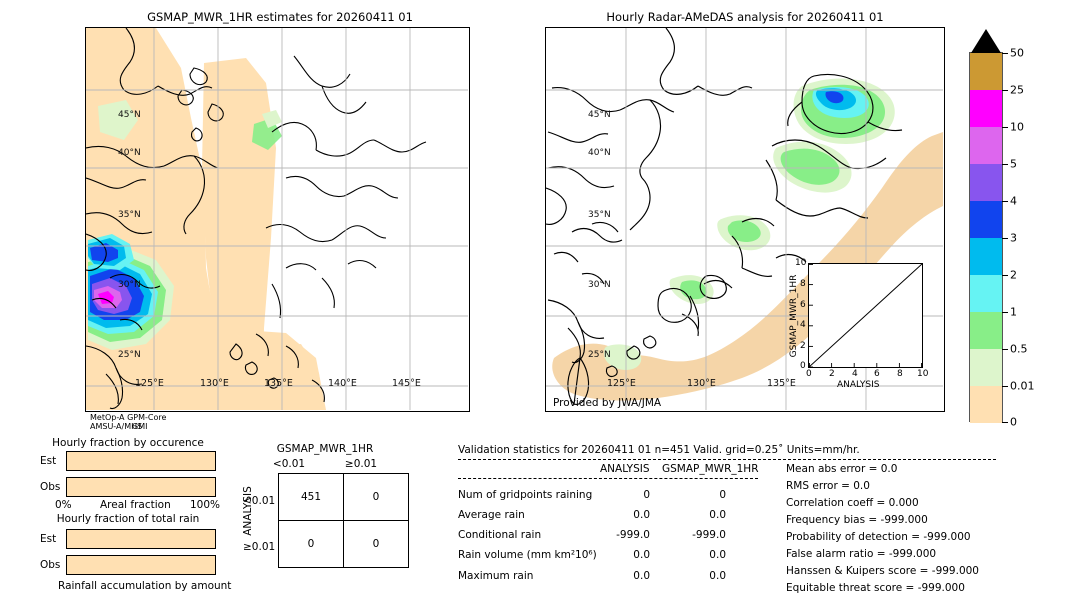 Image resolution: width=1080 pixels, height=612 pixels. I want to click on contingency-col-group-label: GSMAP_MWR_1HR, so click(325, 449).